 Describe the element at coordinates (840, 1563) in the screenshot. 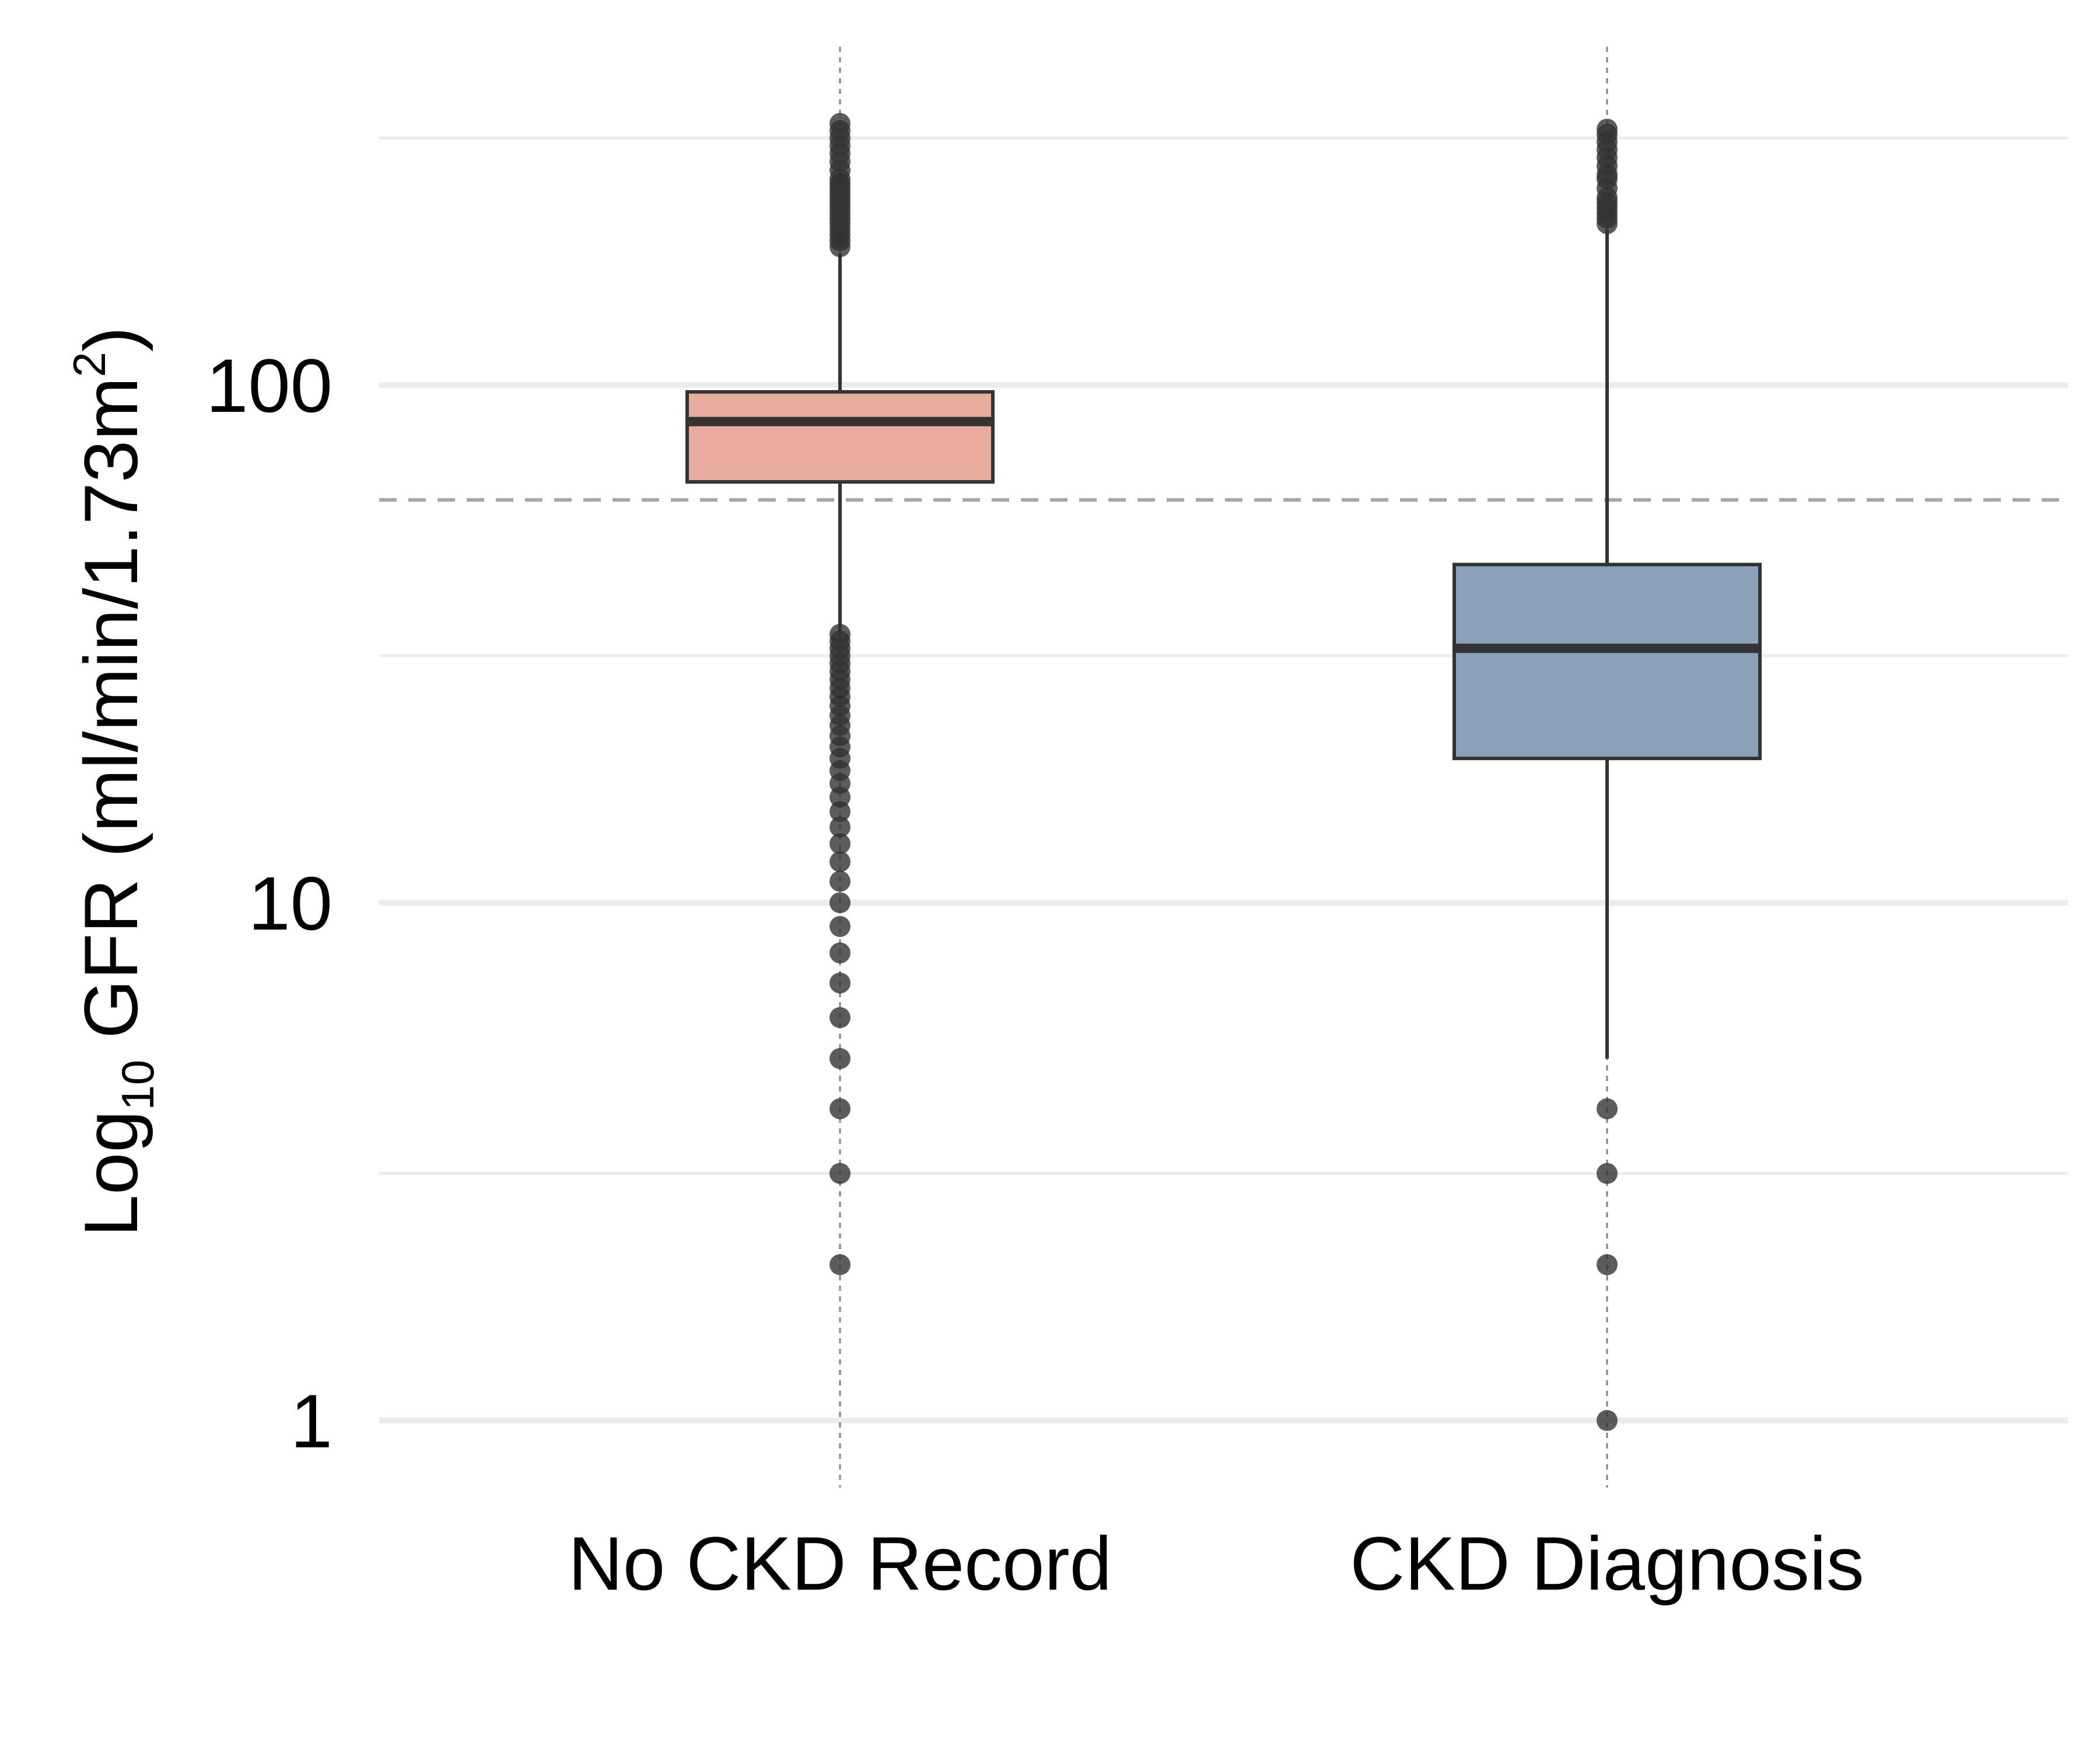

I see `x-tick-label: No CKD Record` at that location.